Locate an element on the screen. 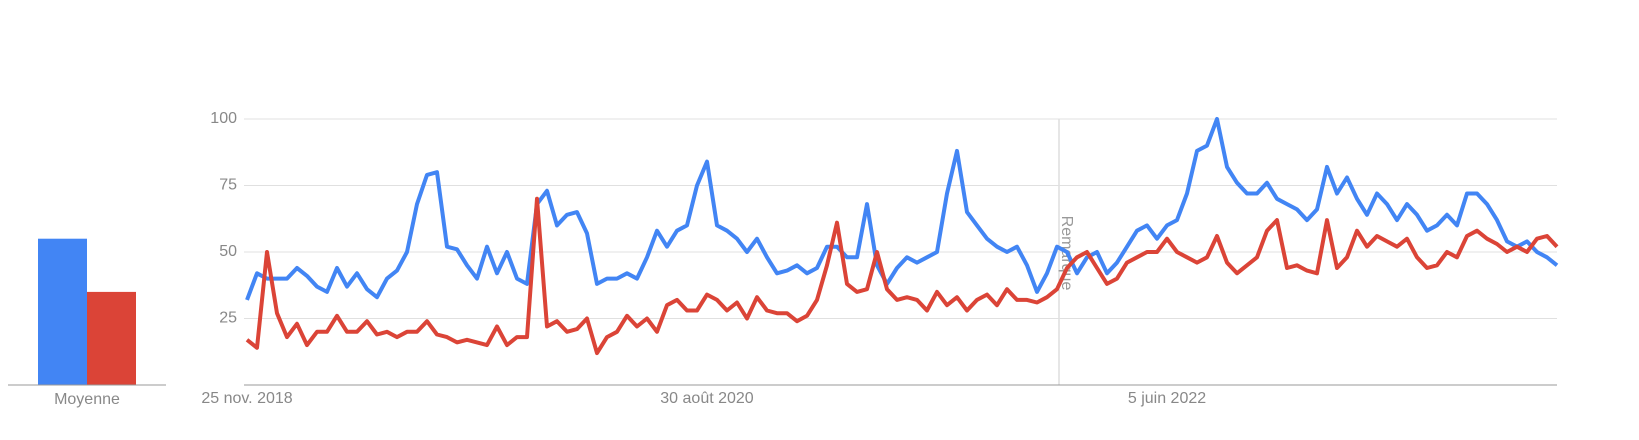  y-tick-label: 75 is located at coordinates (228, 185).